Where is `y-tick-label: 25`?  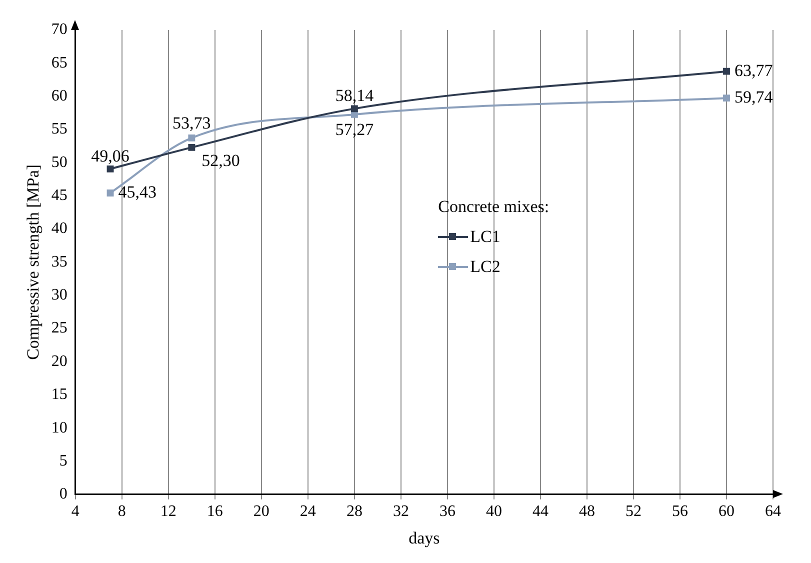 y-tick-label: 25 is located at coordinates (59, 328).